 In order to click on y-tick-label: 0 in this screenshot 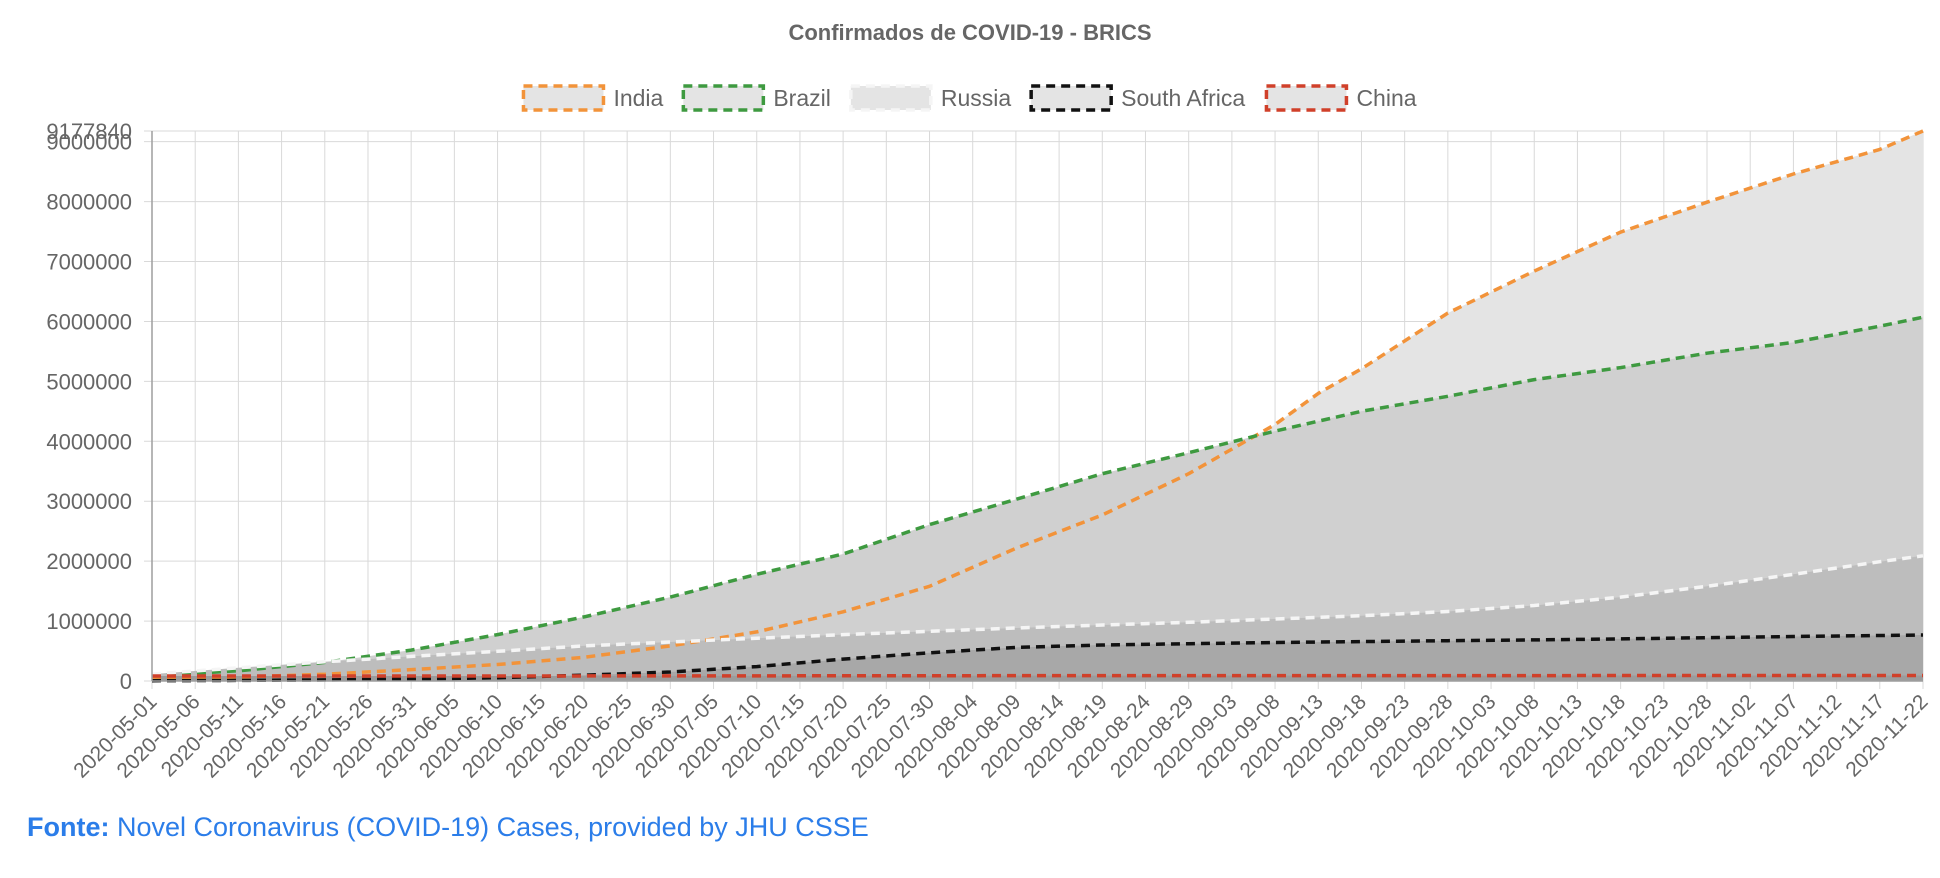, I will do `click(126, 681)`.